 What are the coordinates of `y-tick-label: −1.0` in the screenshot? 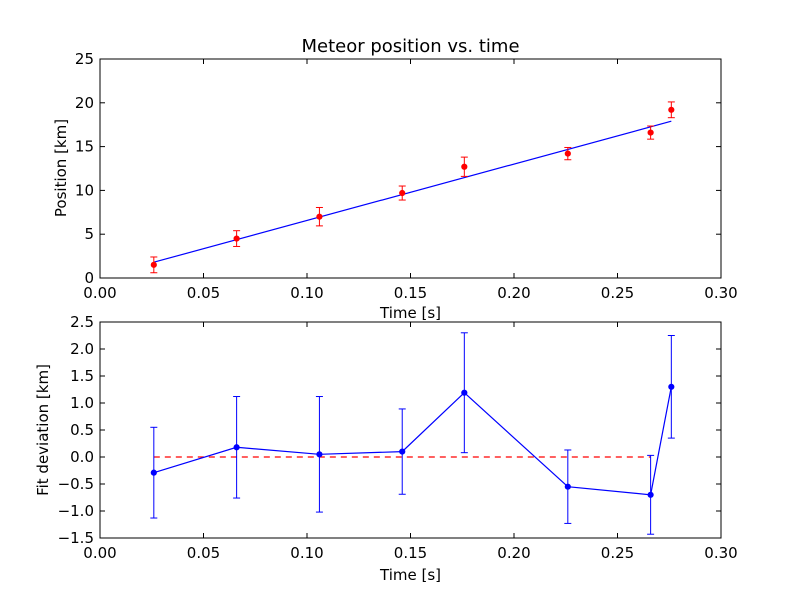 It's located at (76, 511).